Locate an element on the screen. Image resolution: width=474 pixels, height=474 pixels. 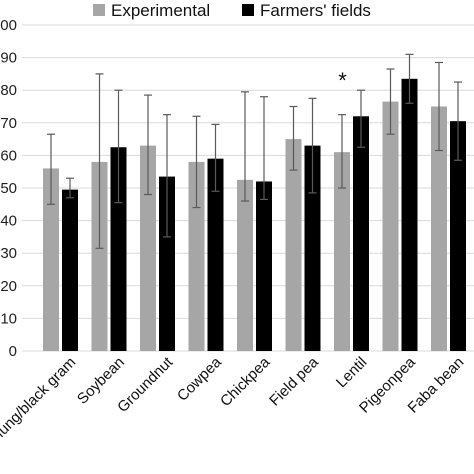
y-tick-label-40: 40 is located at coordinates (8, 221).